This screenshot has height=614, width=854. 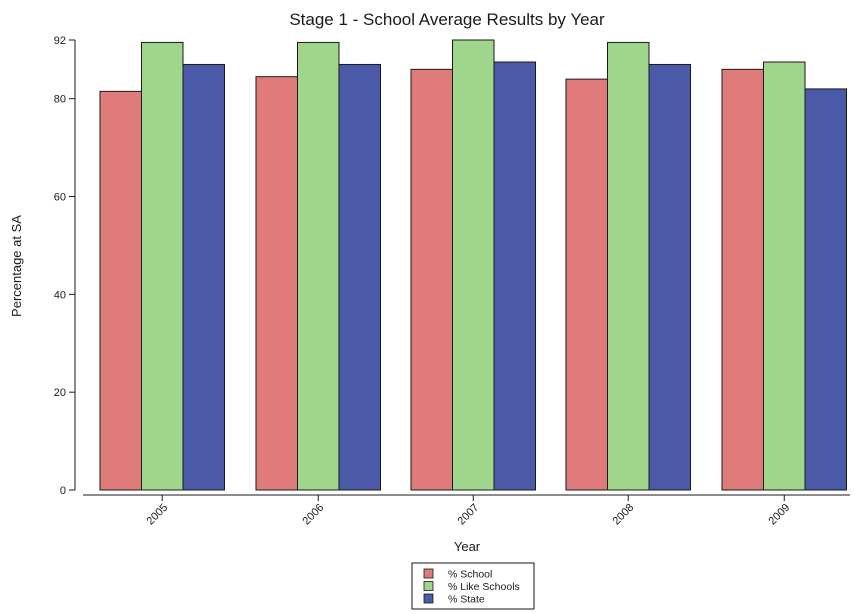 What do you see at coordinates (484, 587) in the screenshot?
I see `legend-entry: % Like Schools` at bounding box center [484, 587].